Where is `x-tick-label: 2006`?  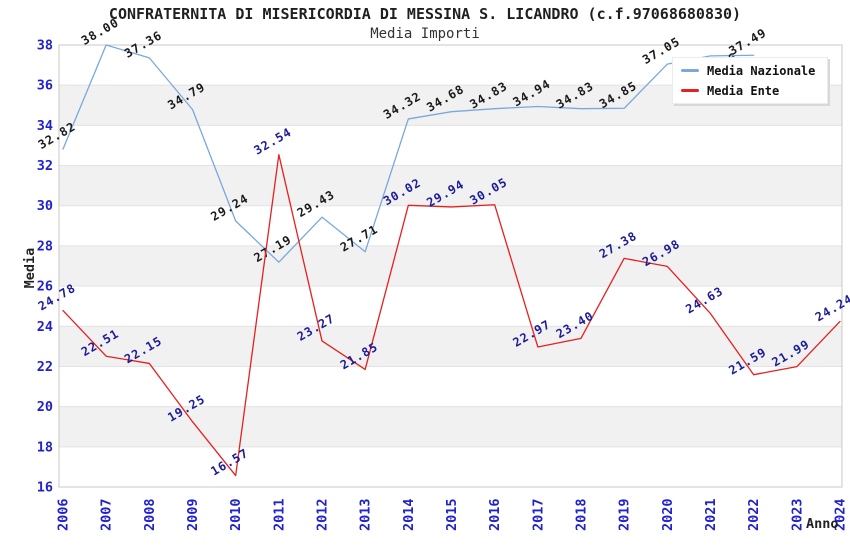
x-tick-label: 2006 is located at coordinates (64, 514).